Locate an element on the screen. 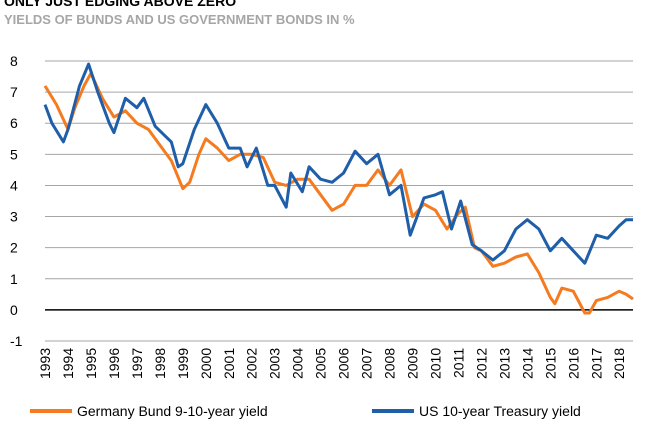 This screenshot has width=646, height=426. x-tick-label: 2017 is located at coordinates (596, 363).